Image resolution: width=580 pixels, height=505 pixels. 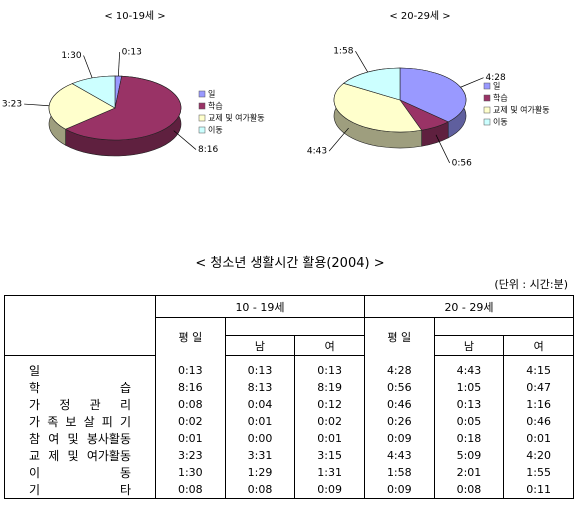 What do you see at coordinates (35, 371) in the screenshot?
I see `row-label: 일` at bounding box center [35, 371].